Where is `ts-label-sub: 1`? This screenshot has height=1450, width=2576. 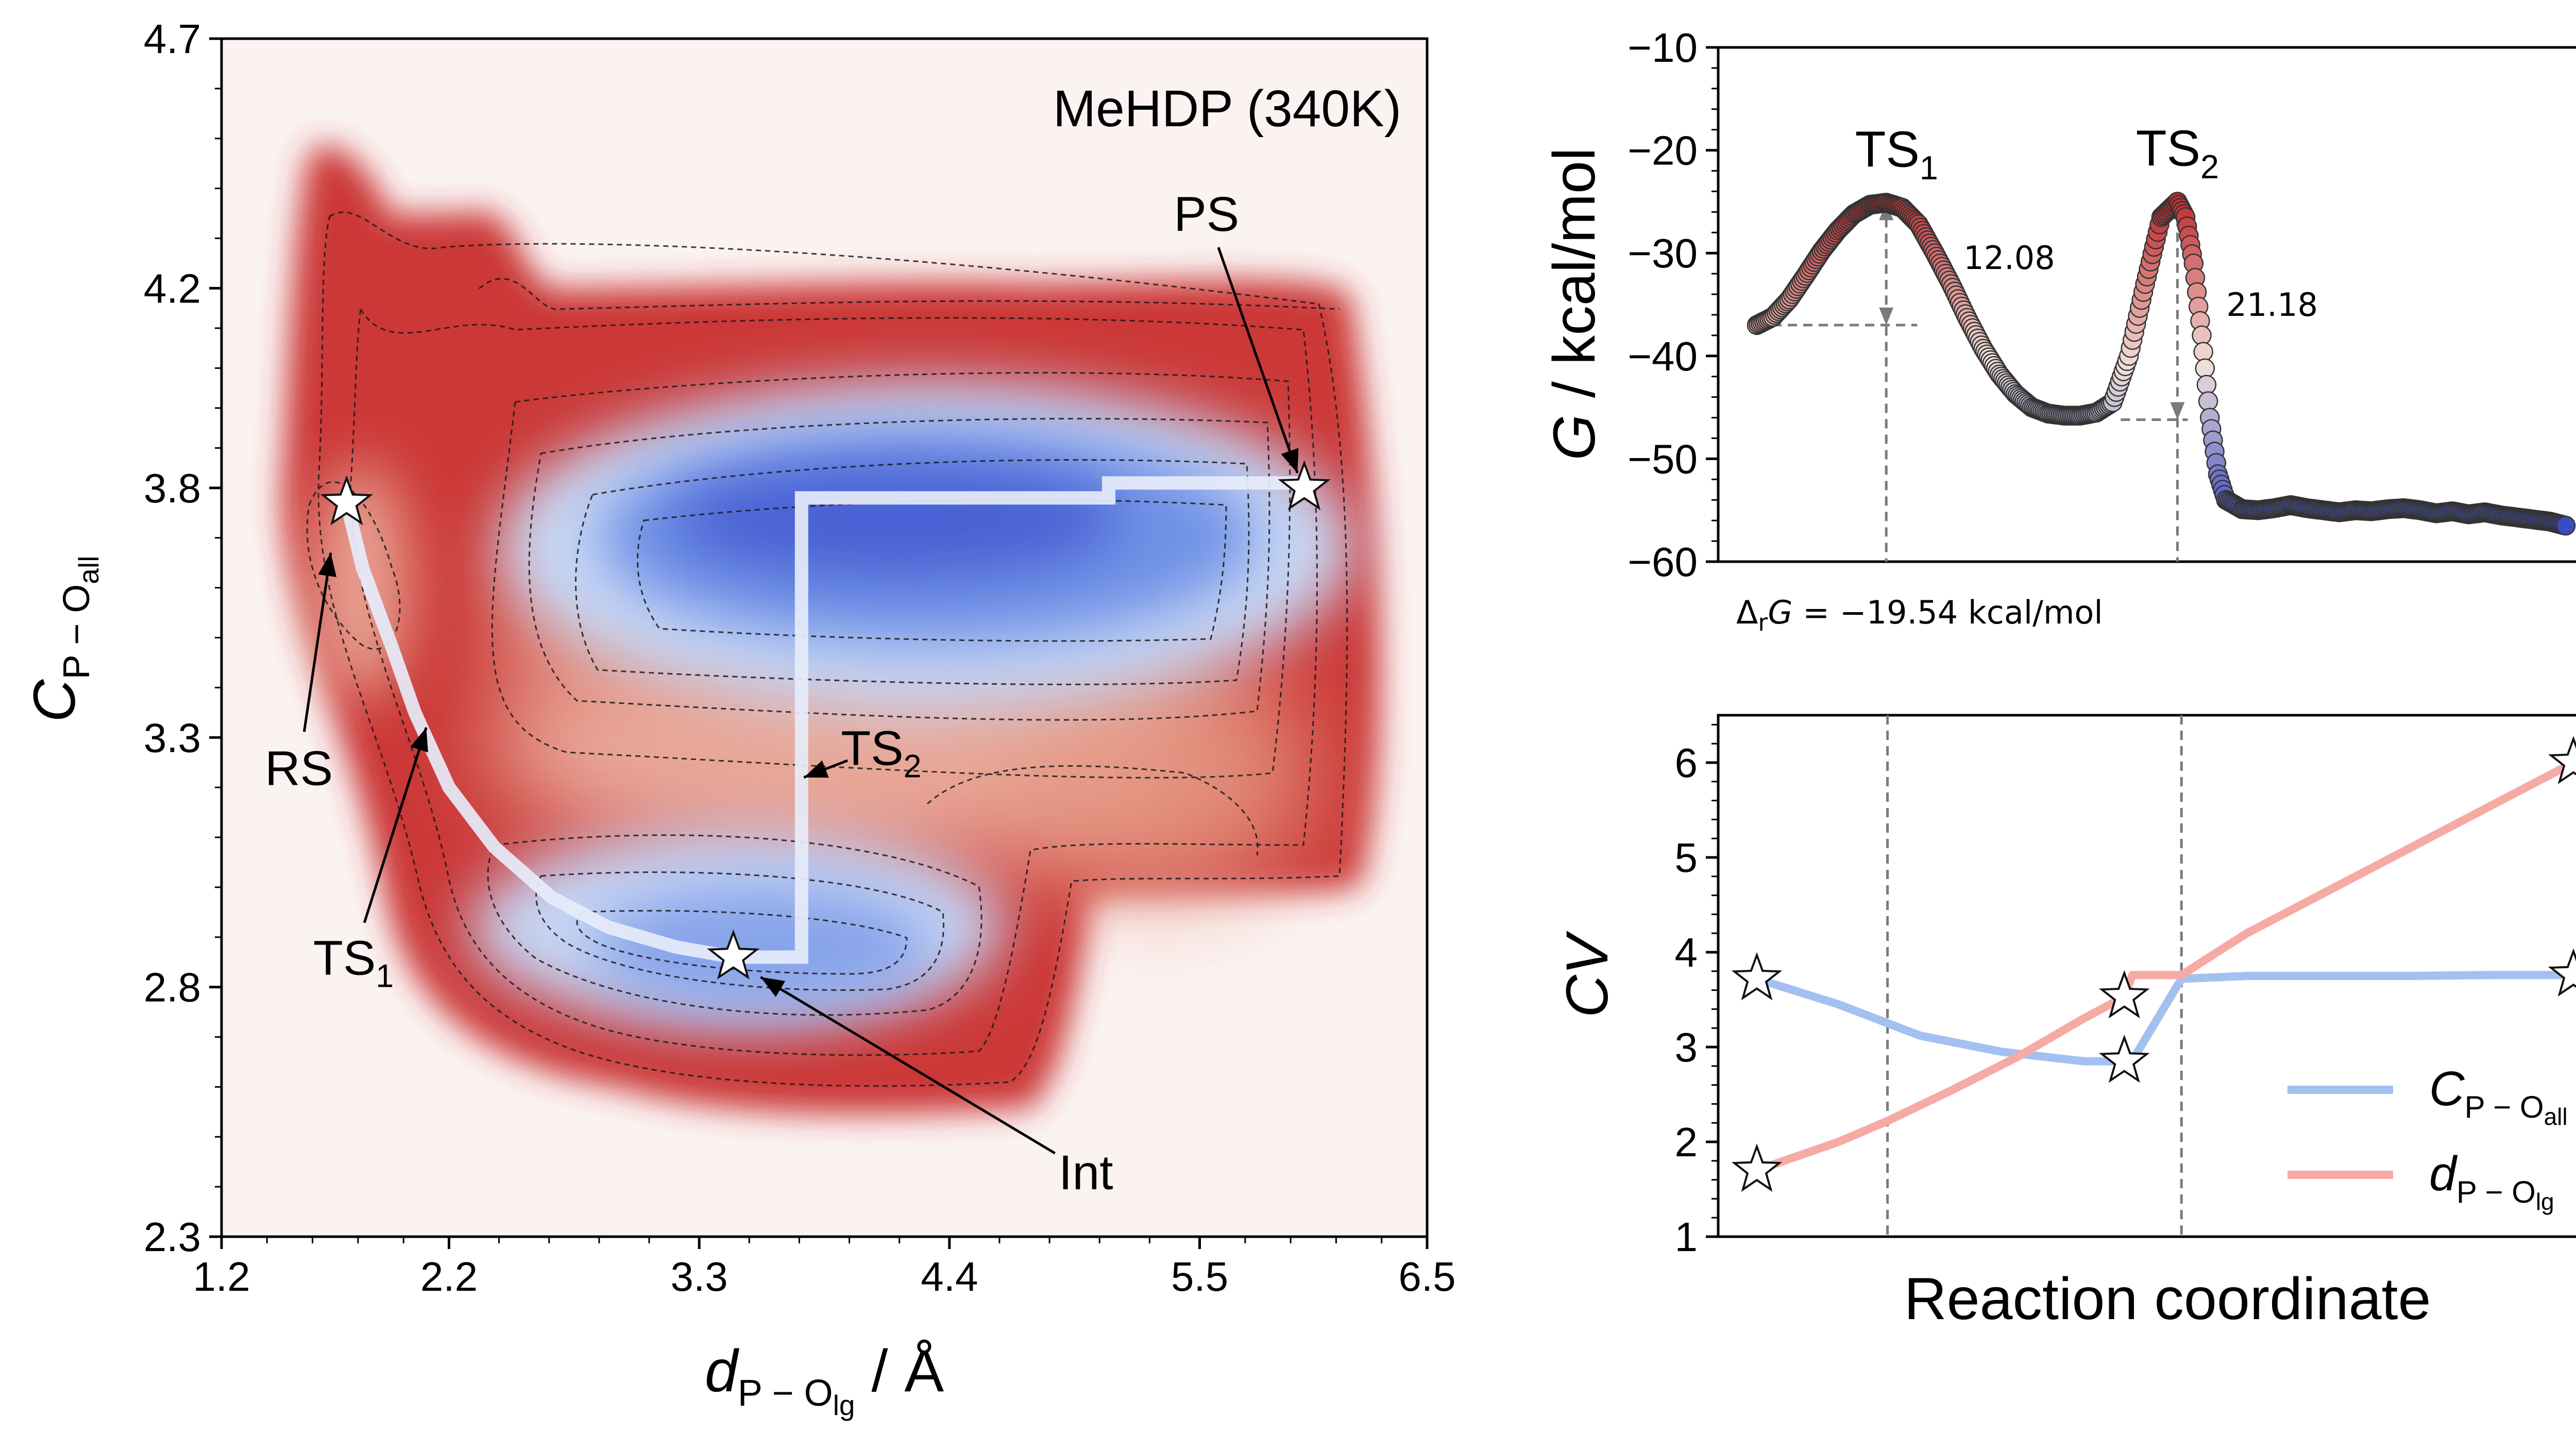 ts-label-sub: 1 is located at coordinates (1929, 168).